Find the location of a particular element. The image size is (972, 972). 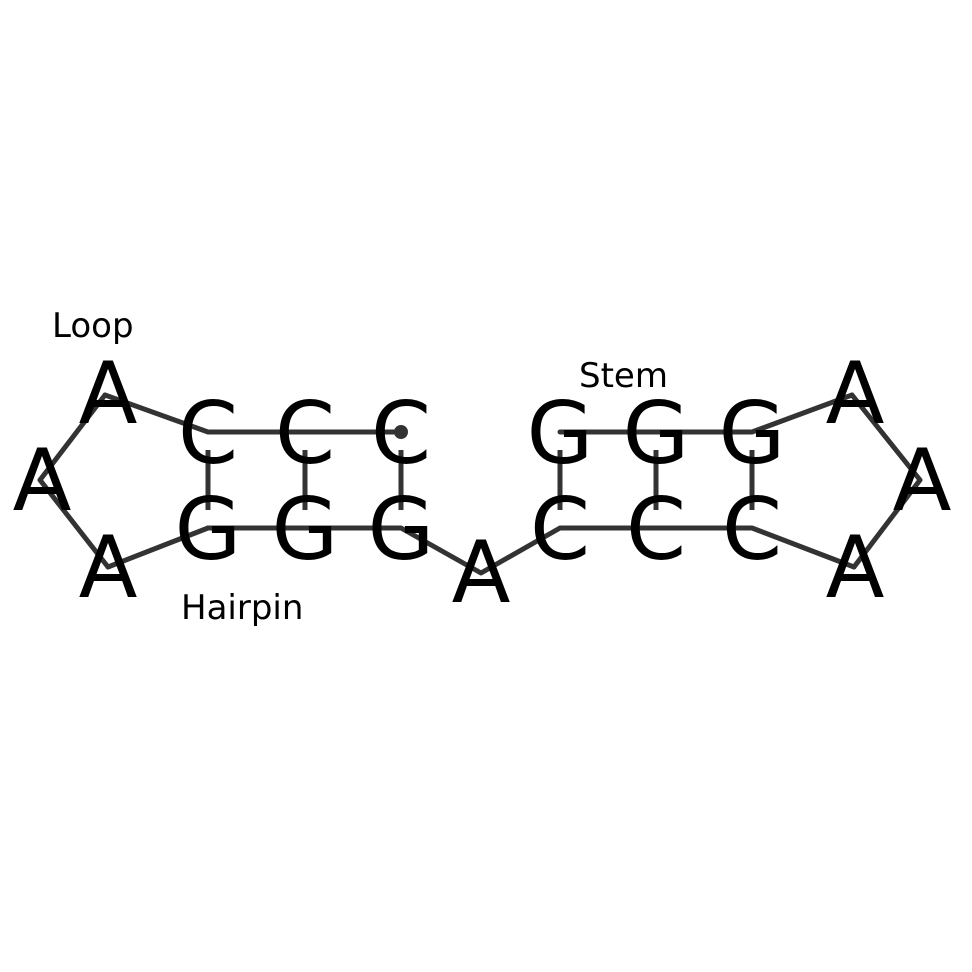

backbone-left-top is located at coordinates (253, 413).